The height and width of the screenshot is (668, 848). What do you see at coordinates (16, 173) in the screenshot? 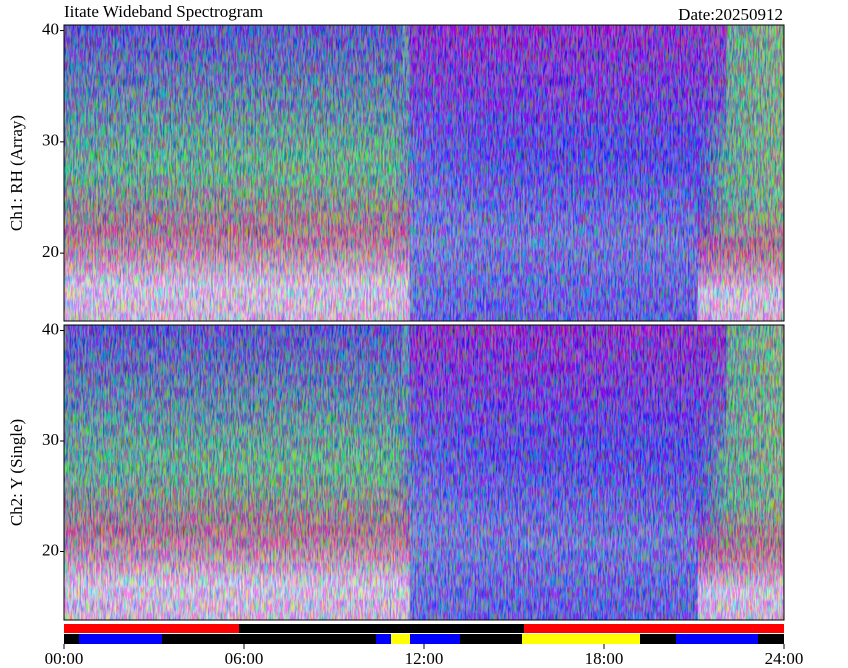
I see `y-axis-label: Ch1: RH (Array)` at bounding box center [16, 173].